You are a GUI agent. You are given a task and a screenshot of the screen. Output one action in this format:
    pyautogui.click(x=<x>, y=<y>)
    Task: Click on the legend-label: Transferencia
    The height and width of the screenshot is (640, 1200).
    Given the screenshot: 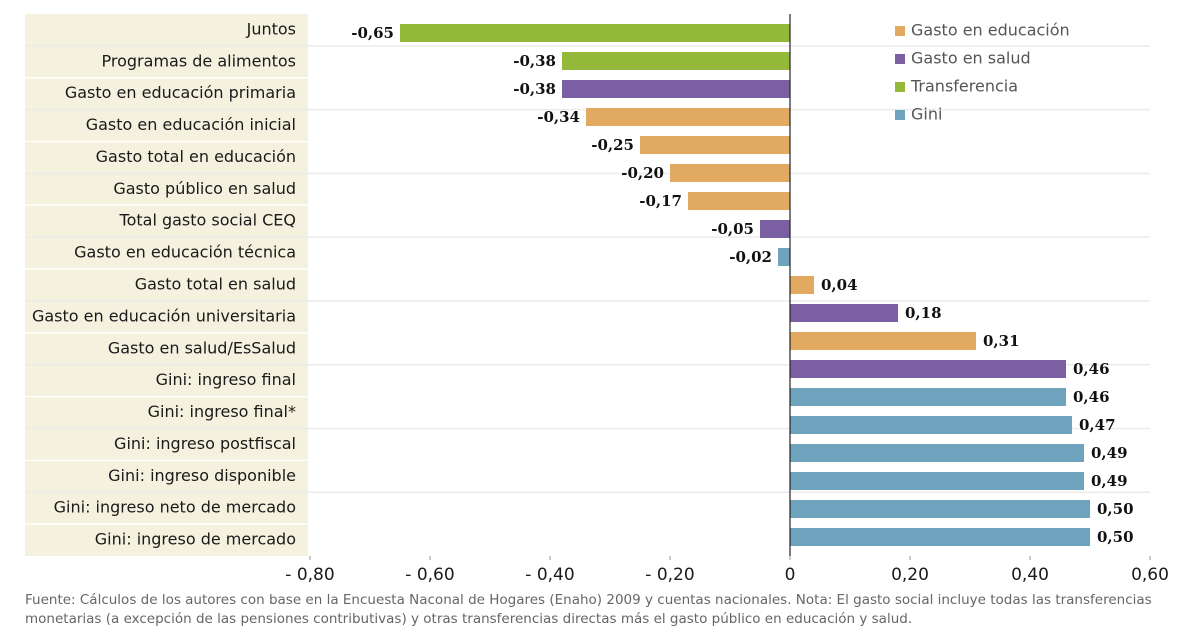 What is the action you would take?
    pyautogui.click(x=964, y=86)
    